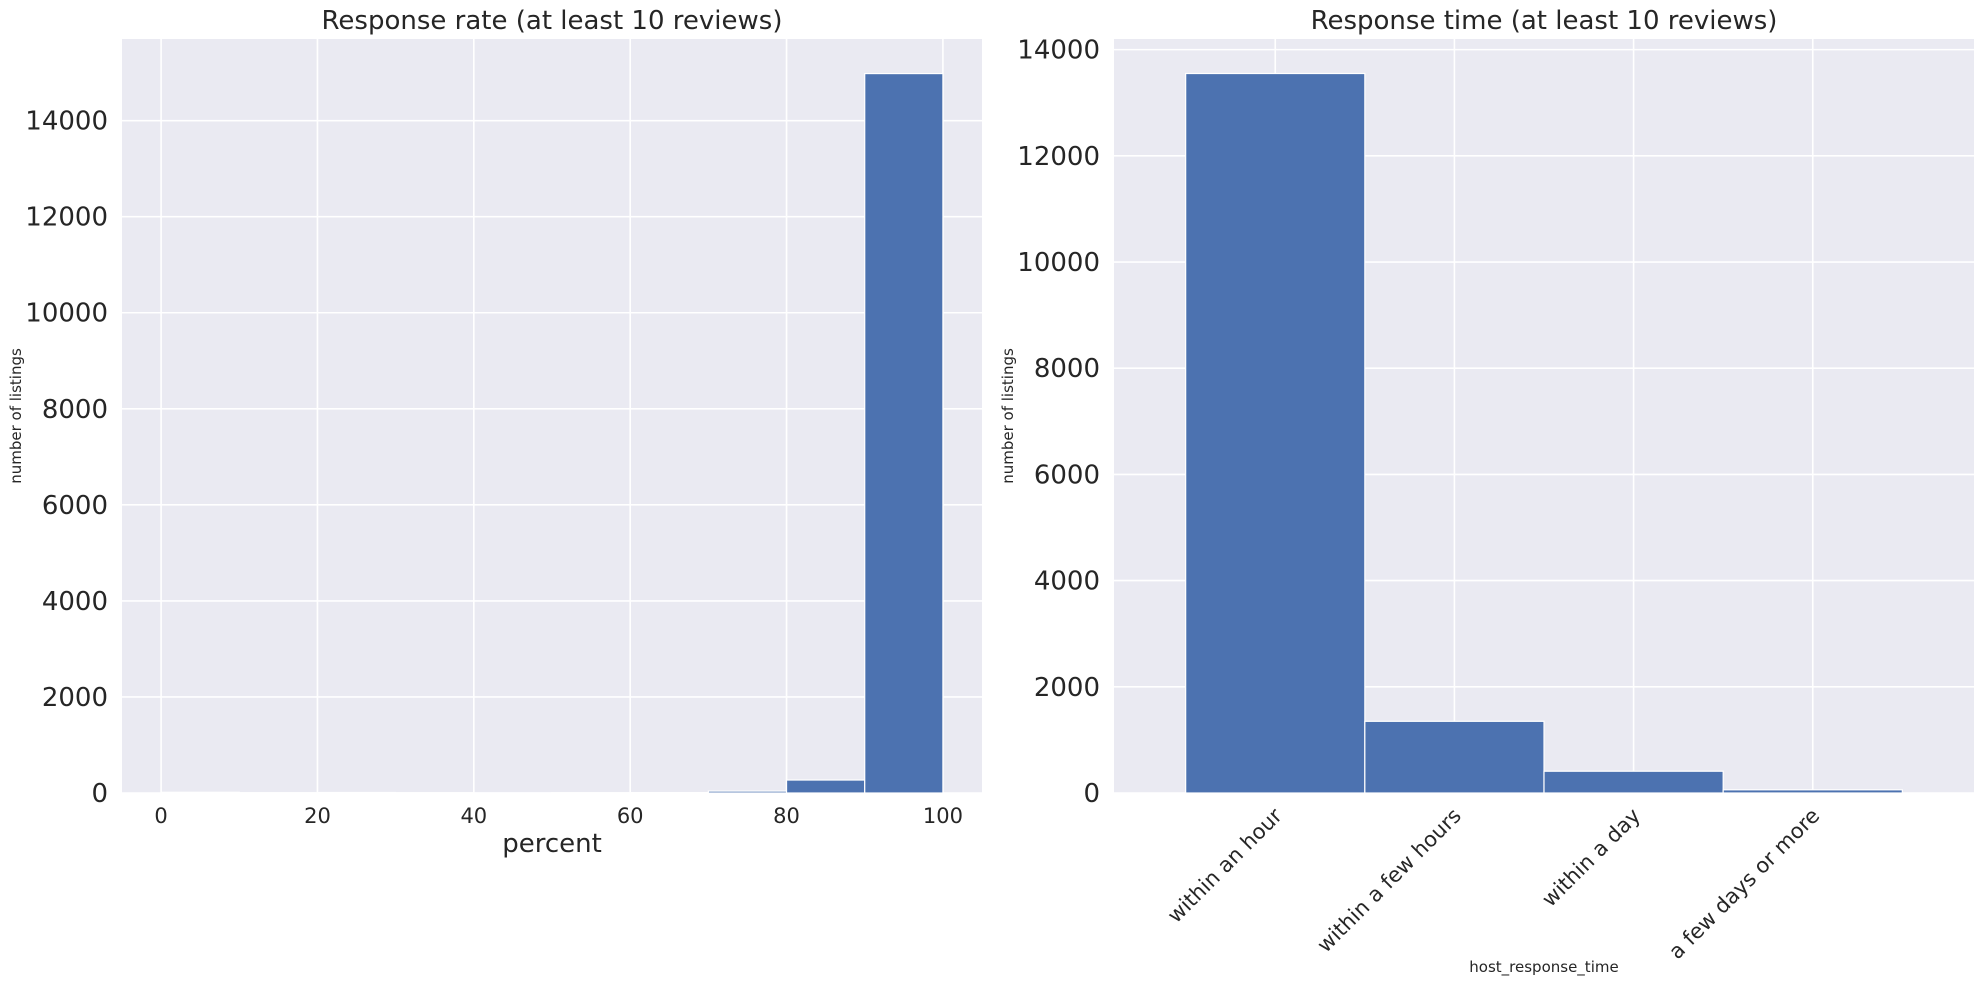 The height and width of the screenshot is (984, 1984). I want to click on x-tick-label: 60, so click(630, 816).